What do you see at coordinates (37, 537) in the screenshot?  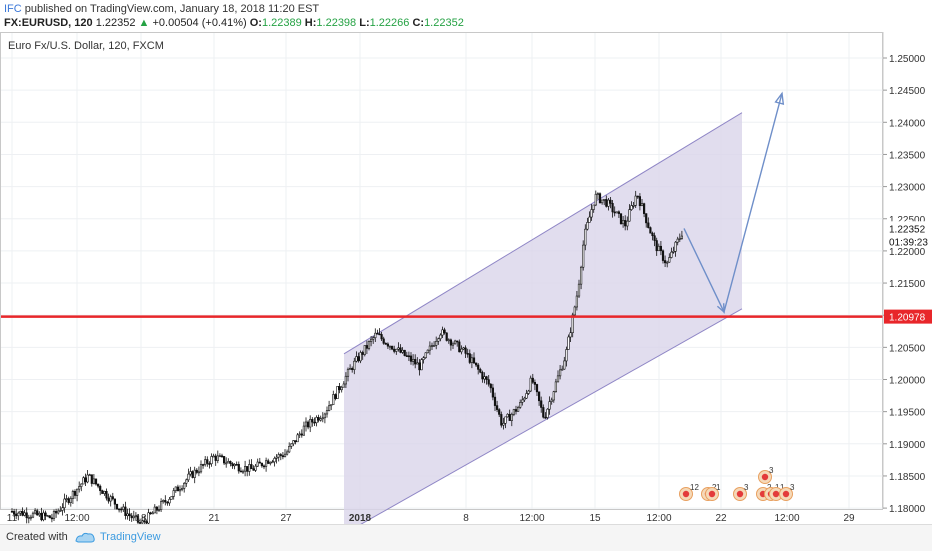 I see `created-with-label: Created with` at bounding box center [37, 537].